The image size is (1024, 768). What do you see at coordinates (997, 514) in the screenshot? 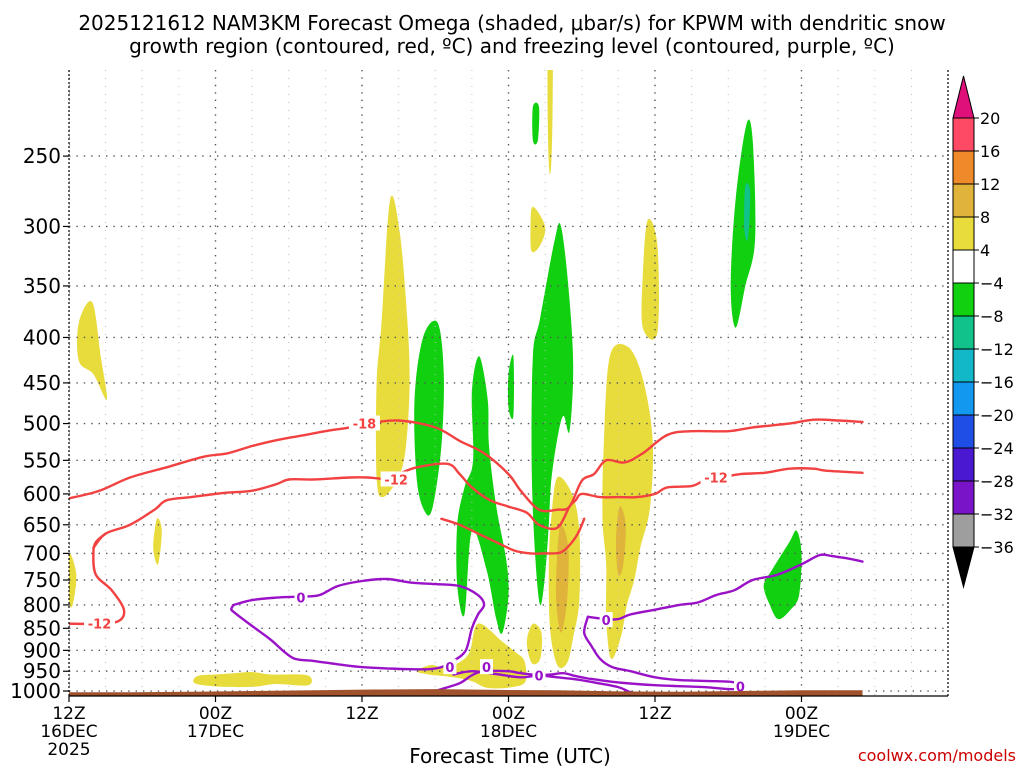
I see `colorbar-label: −32` at bounding box center [997, 514].